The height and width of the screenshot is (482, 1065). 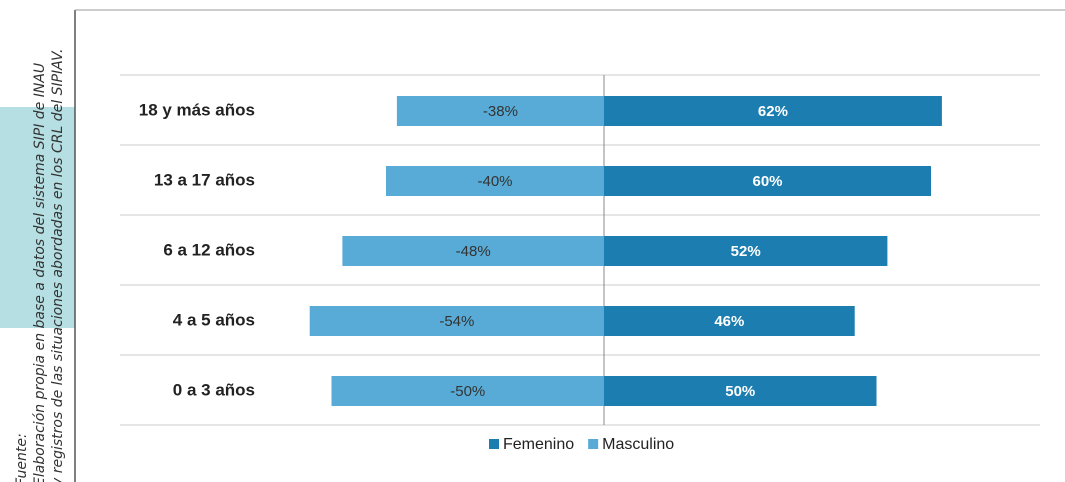 What do you see at coordinates (197, 109) in the screenshot?
I see `category-label: 18 y más años` at bounding box center [197, 109].